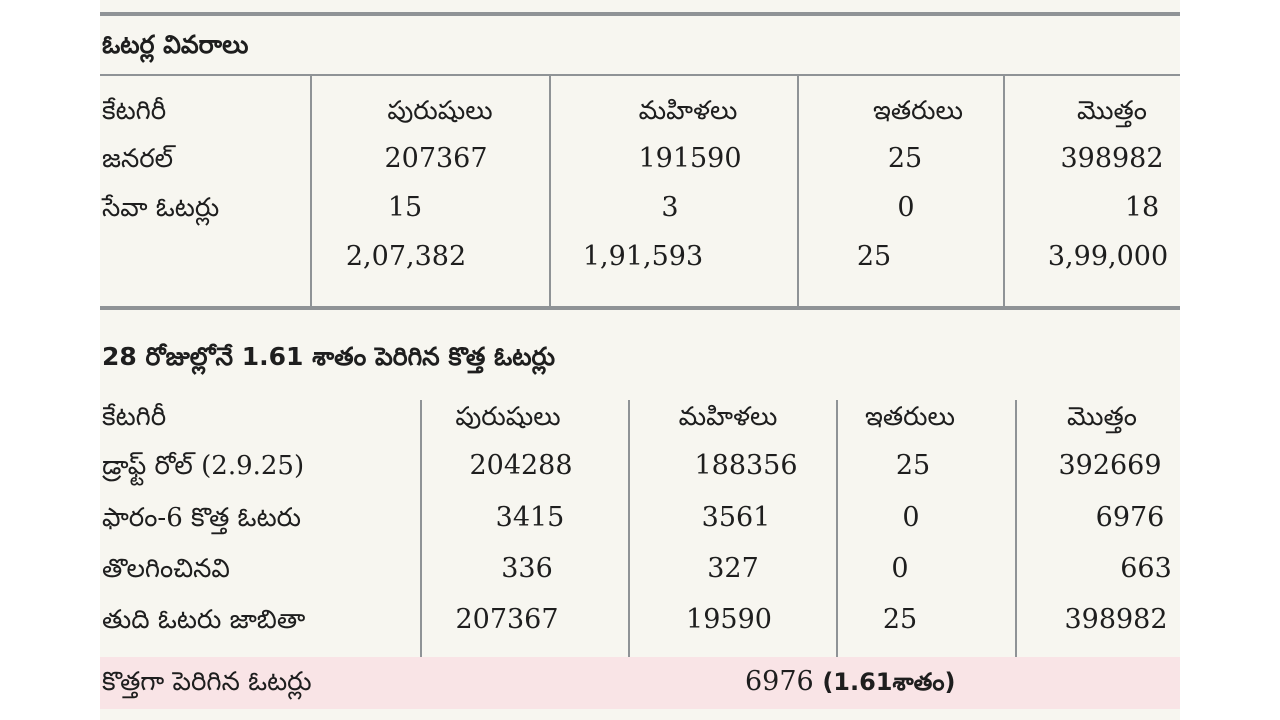 This screenshot has width=1280, height=720. Describe the element at coordinates (508, 417) in the screenshot. I see `table2-header-men: పురుషులు` at that location.